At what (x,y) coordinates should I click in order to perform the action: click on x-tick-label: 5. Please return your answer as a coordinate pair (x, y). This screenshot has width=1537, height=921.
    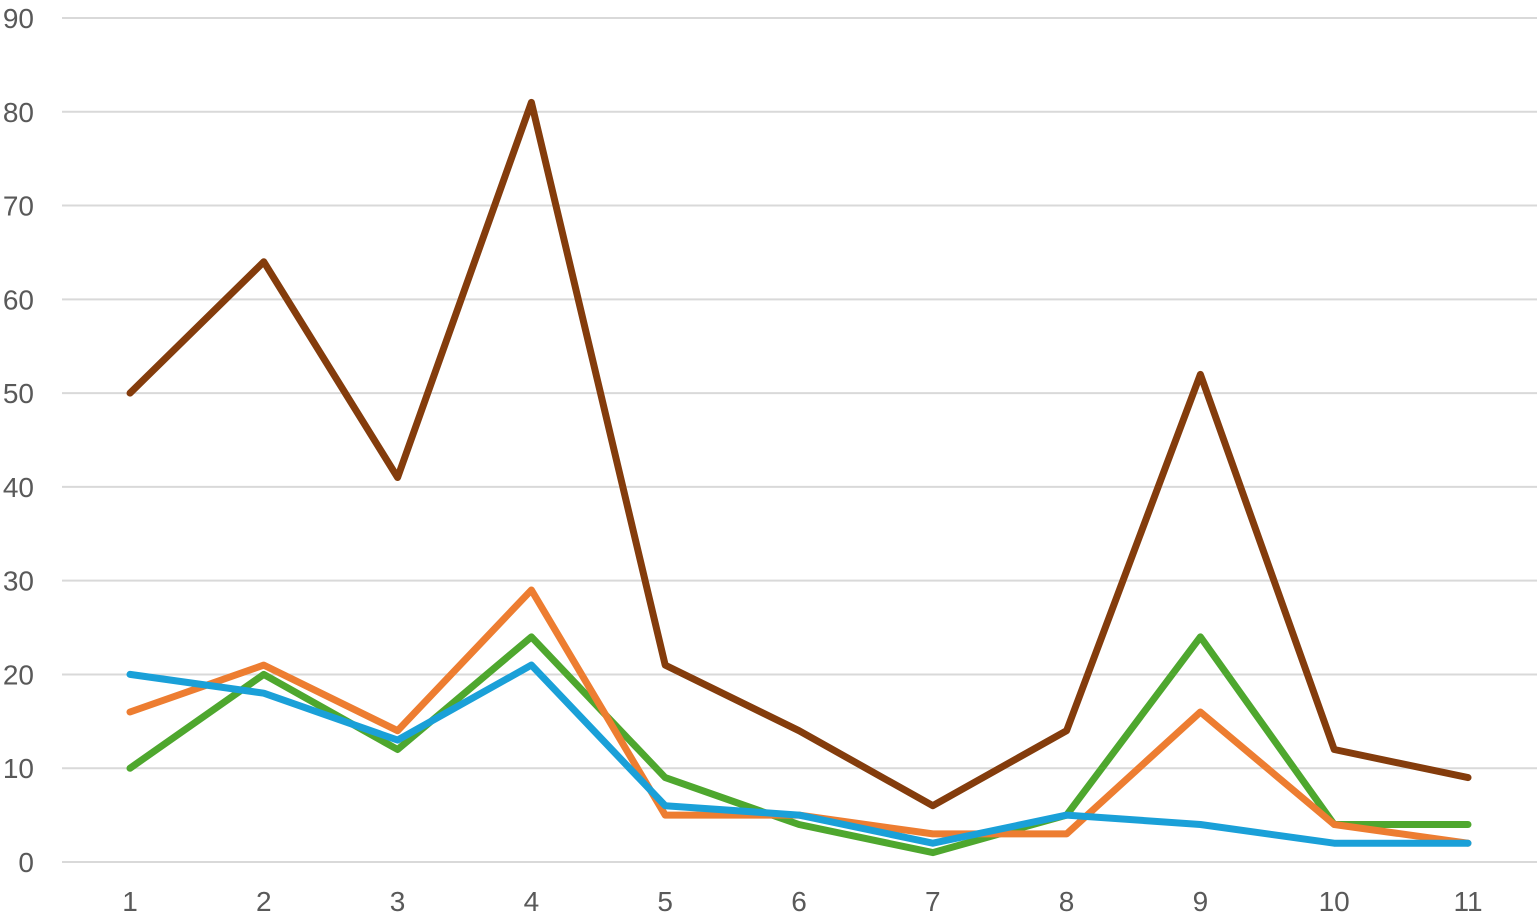
    Looking at the image, I should click on (665, 901).